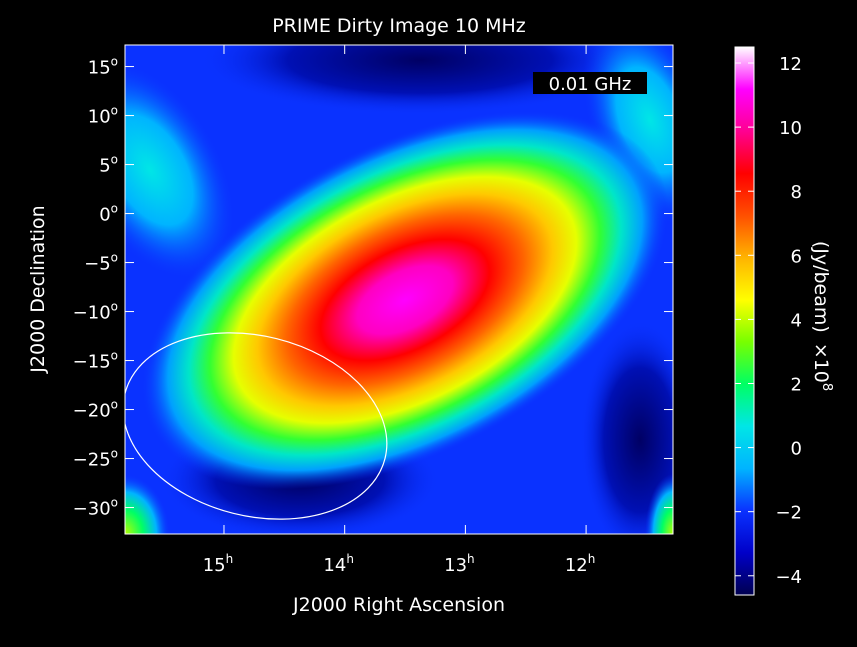 The height and width of the screenshot is (647, 857). I want to click on frequency-annotation: 0.01 GHz, so click(590, 84).